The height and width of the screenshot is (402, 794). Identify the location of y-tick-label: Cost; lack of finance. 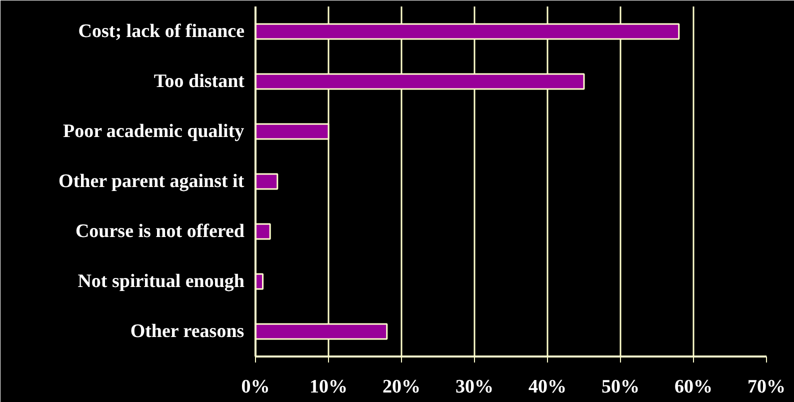
(161, 31).